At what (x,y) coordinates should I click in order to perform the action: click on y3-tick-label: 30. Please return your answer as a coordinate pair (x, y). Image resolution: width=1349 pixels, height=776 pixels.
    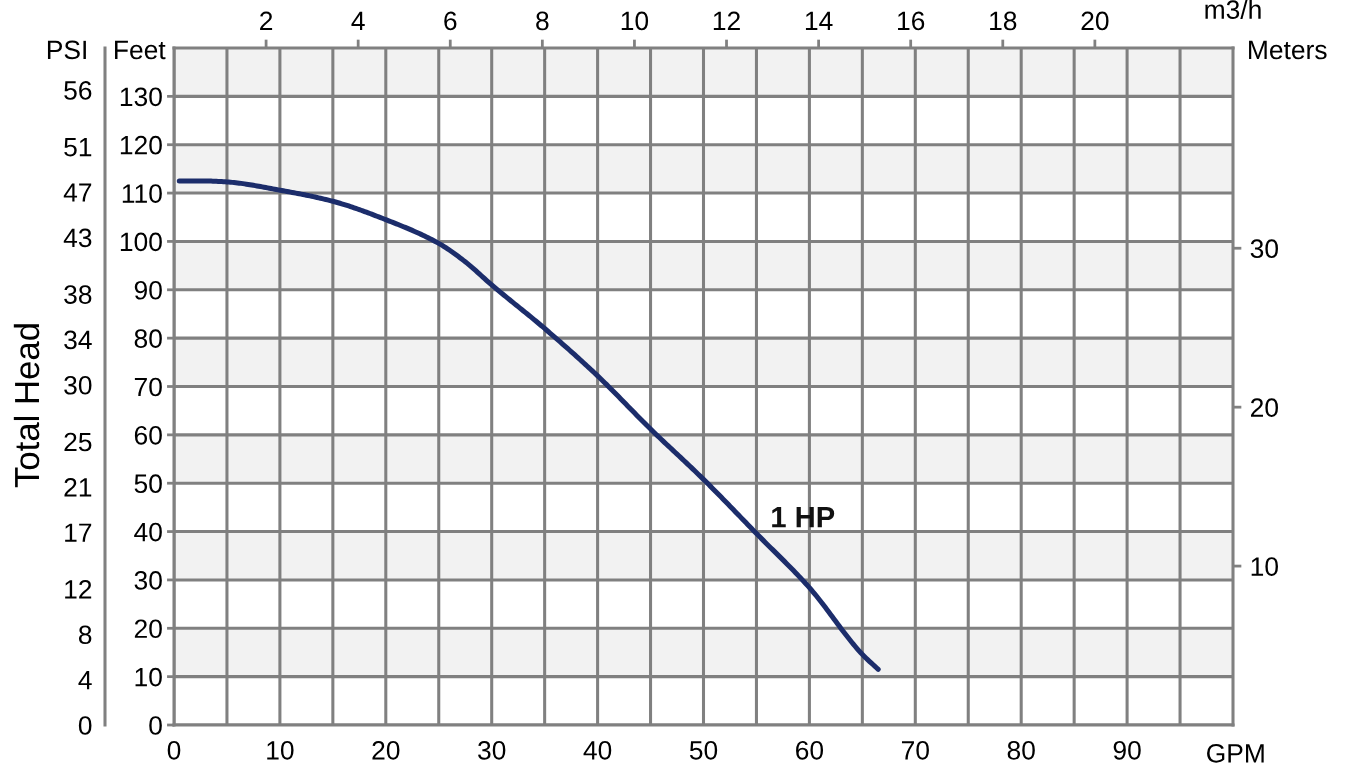
    Looking at the image, I should click on (78, 385).